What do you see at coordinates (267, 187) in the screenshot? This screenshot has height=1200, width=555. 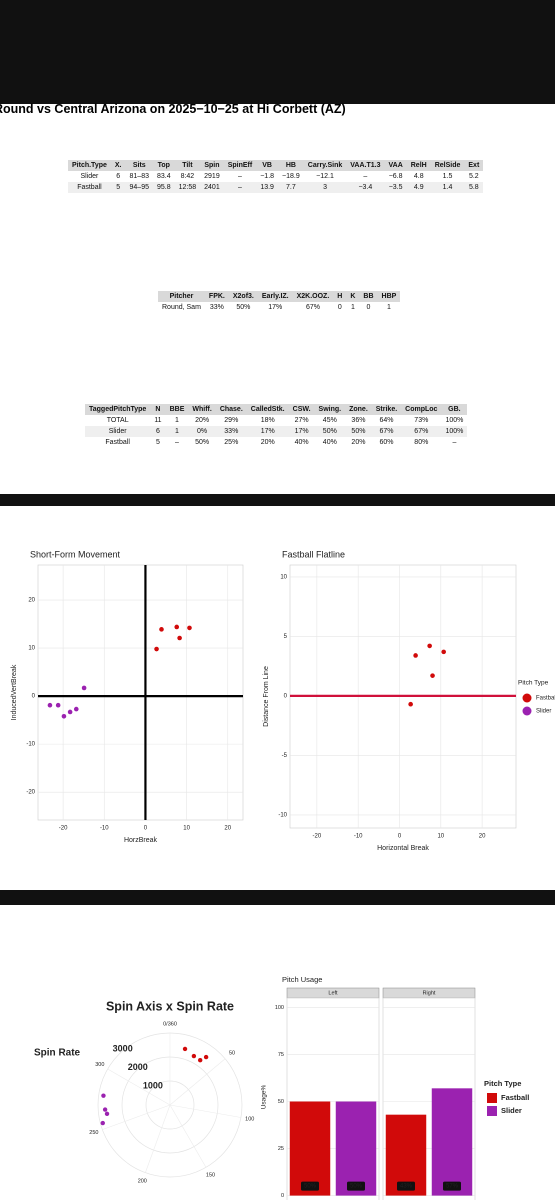 I see `table-cell: 13.9` at bounding box center [267, 187].